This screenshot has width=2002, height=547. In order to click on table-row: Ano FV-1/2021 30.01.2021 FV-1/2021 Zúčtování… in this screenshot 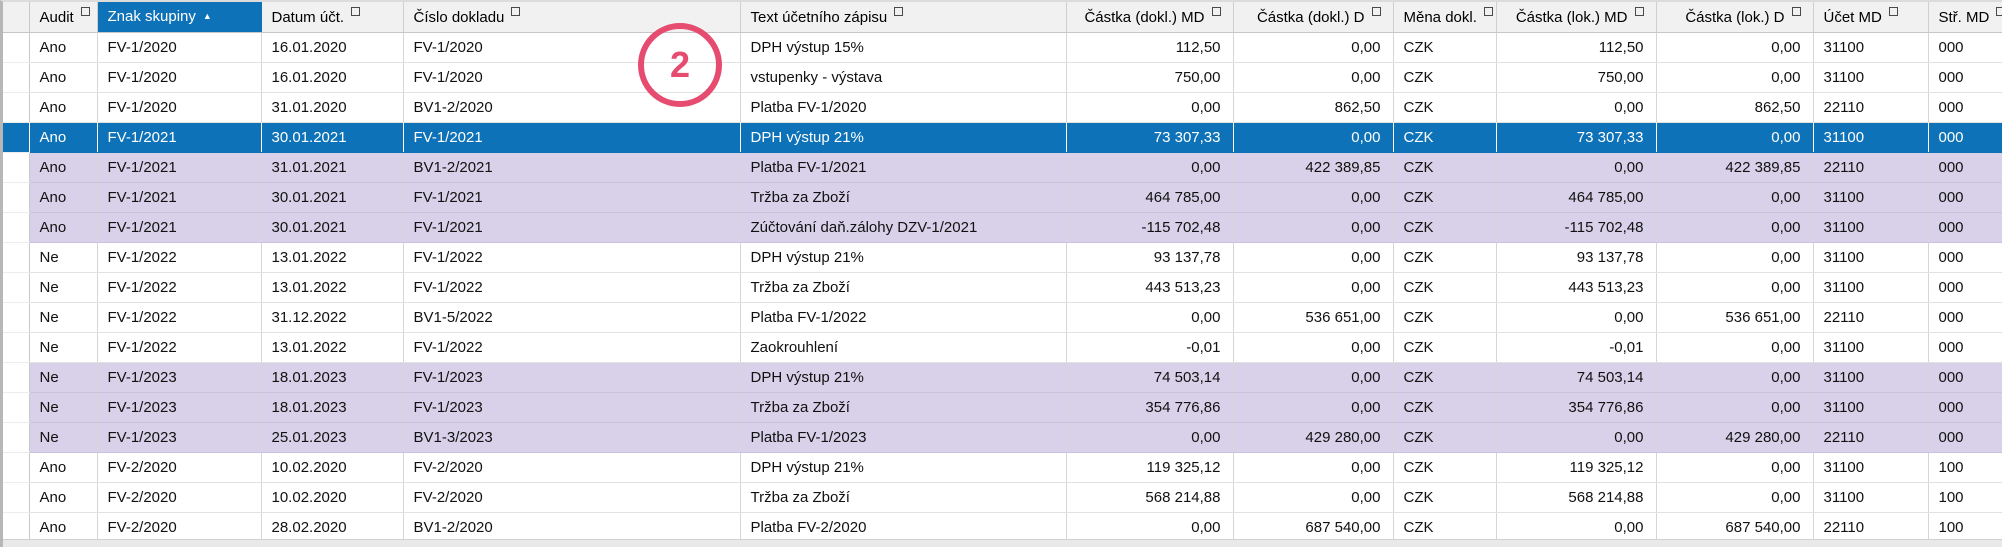, I will do `click(1002, 227)`.